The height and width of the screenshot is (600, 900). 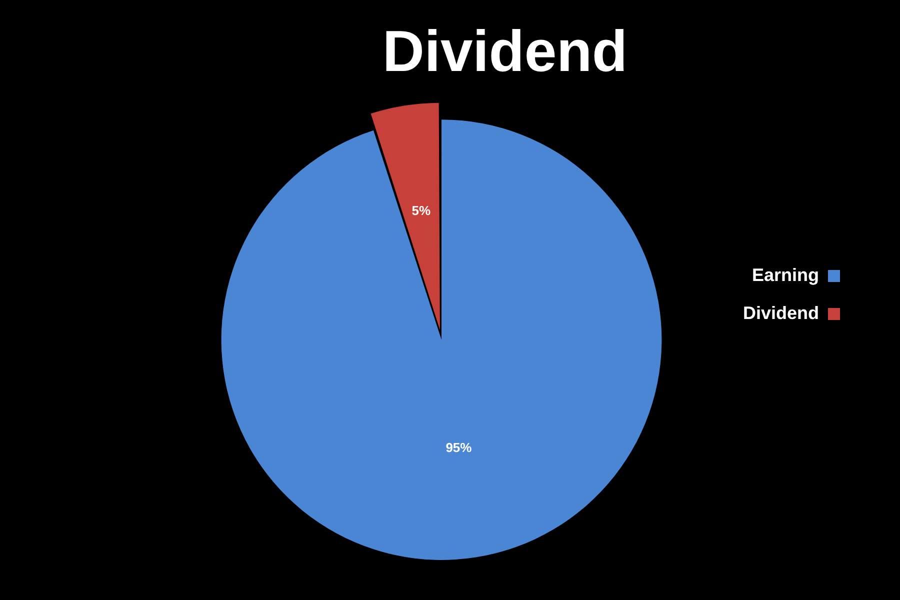 What do you see at coordinates (505, 51) in the screenshot?
I see `chart-title: Dividend` at bounding box center [505, 51].